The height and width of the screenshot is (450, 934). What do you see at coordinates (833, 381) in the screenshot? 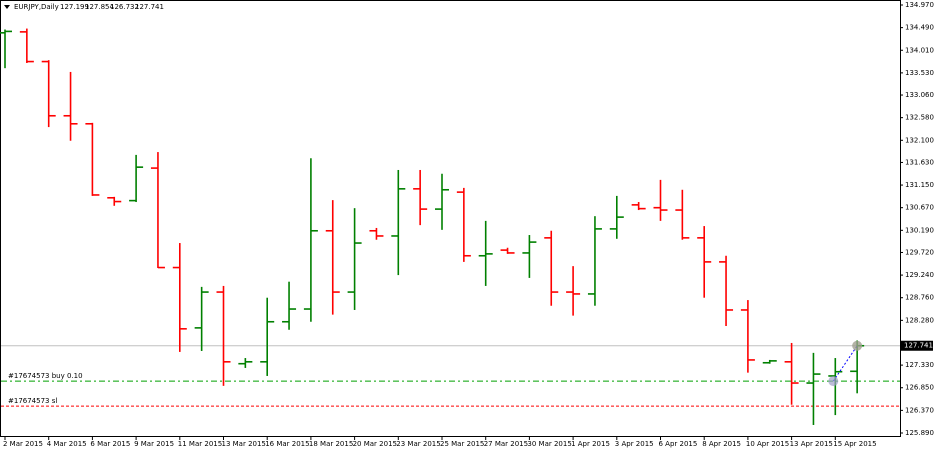
I see `trade-entry` at bounding box center [833, 381].